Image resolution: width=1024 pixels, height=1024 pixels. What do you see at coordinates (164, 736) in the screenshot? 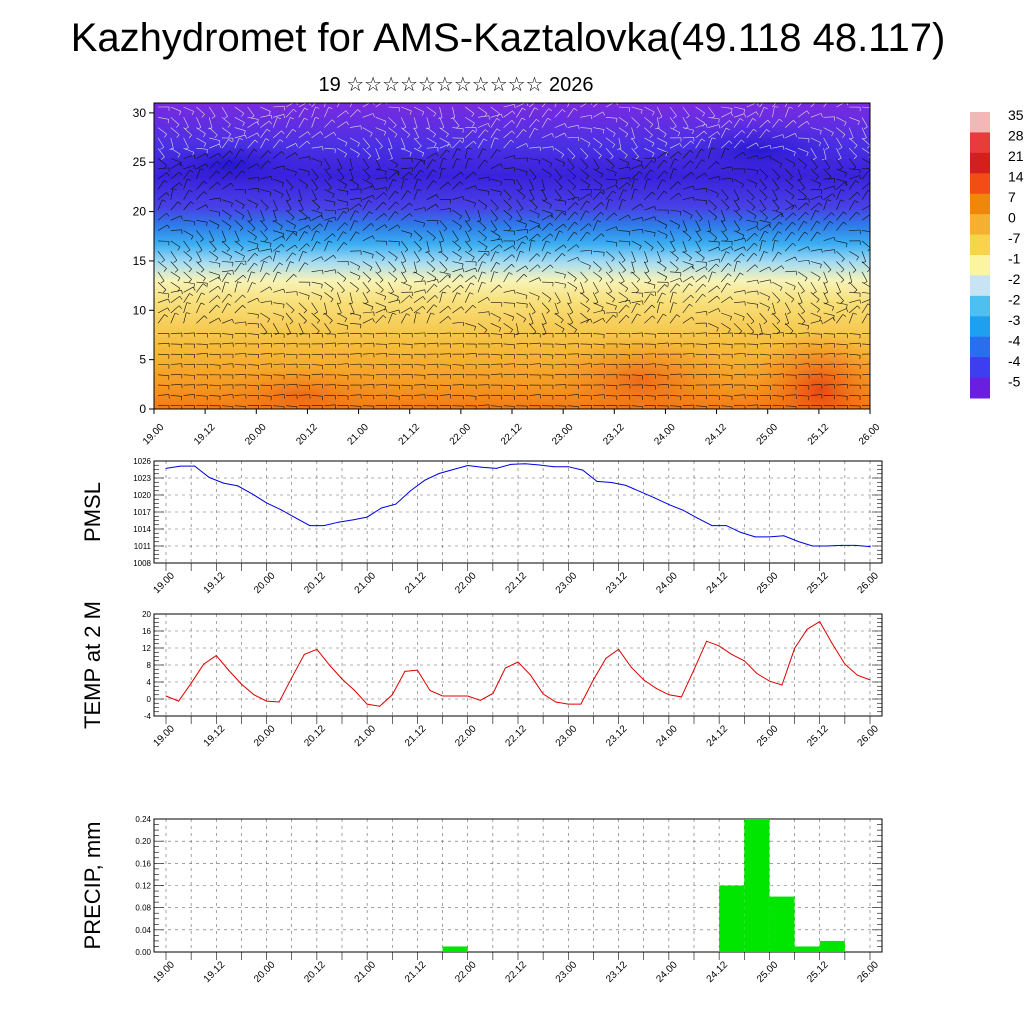
I see `x-tick-label: 19.00` at bounding box center [164, 736].